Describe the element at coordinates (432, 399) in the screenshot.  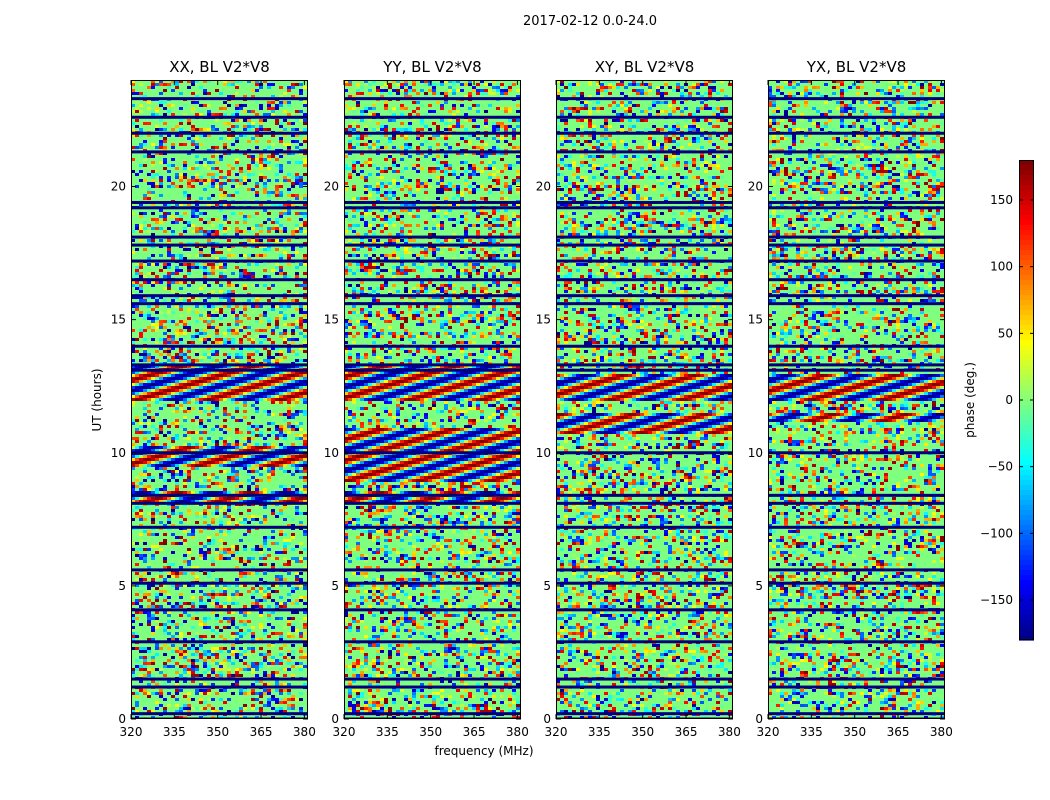
I see `phase-heatmap` at that location.